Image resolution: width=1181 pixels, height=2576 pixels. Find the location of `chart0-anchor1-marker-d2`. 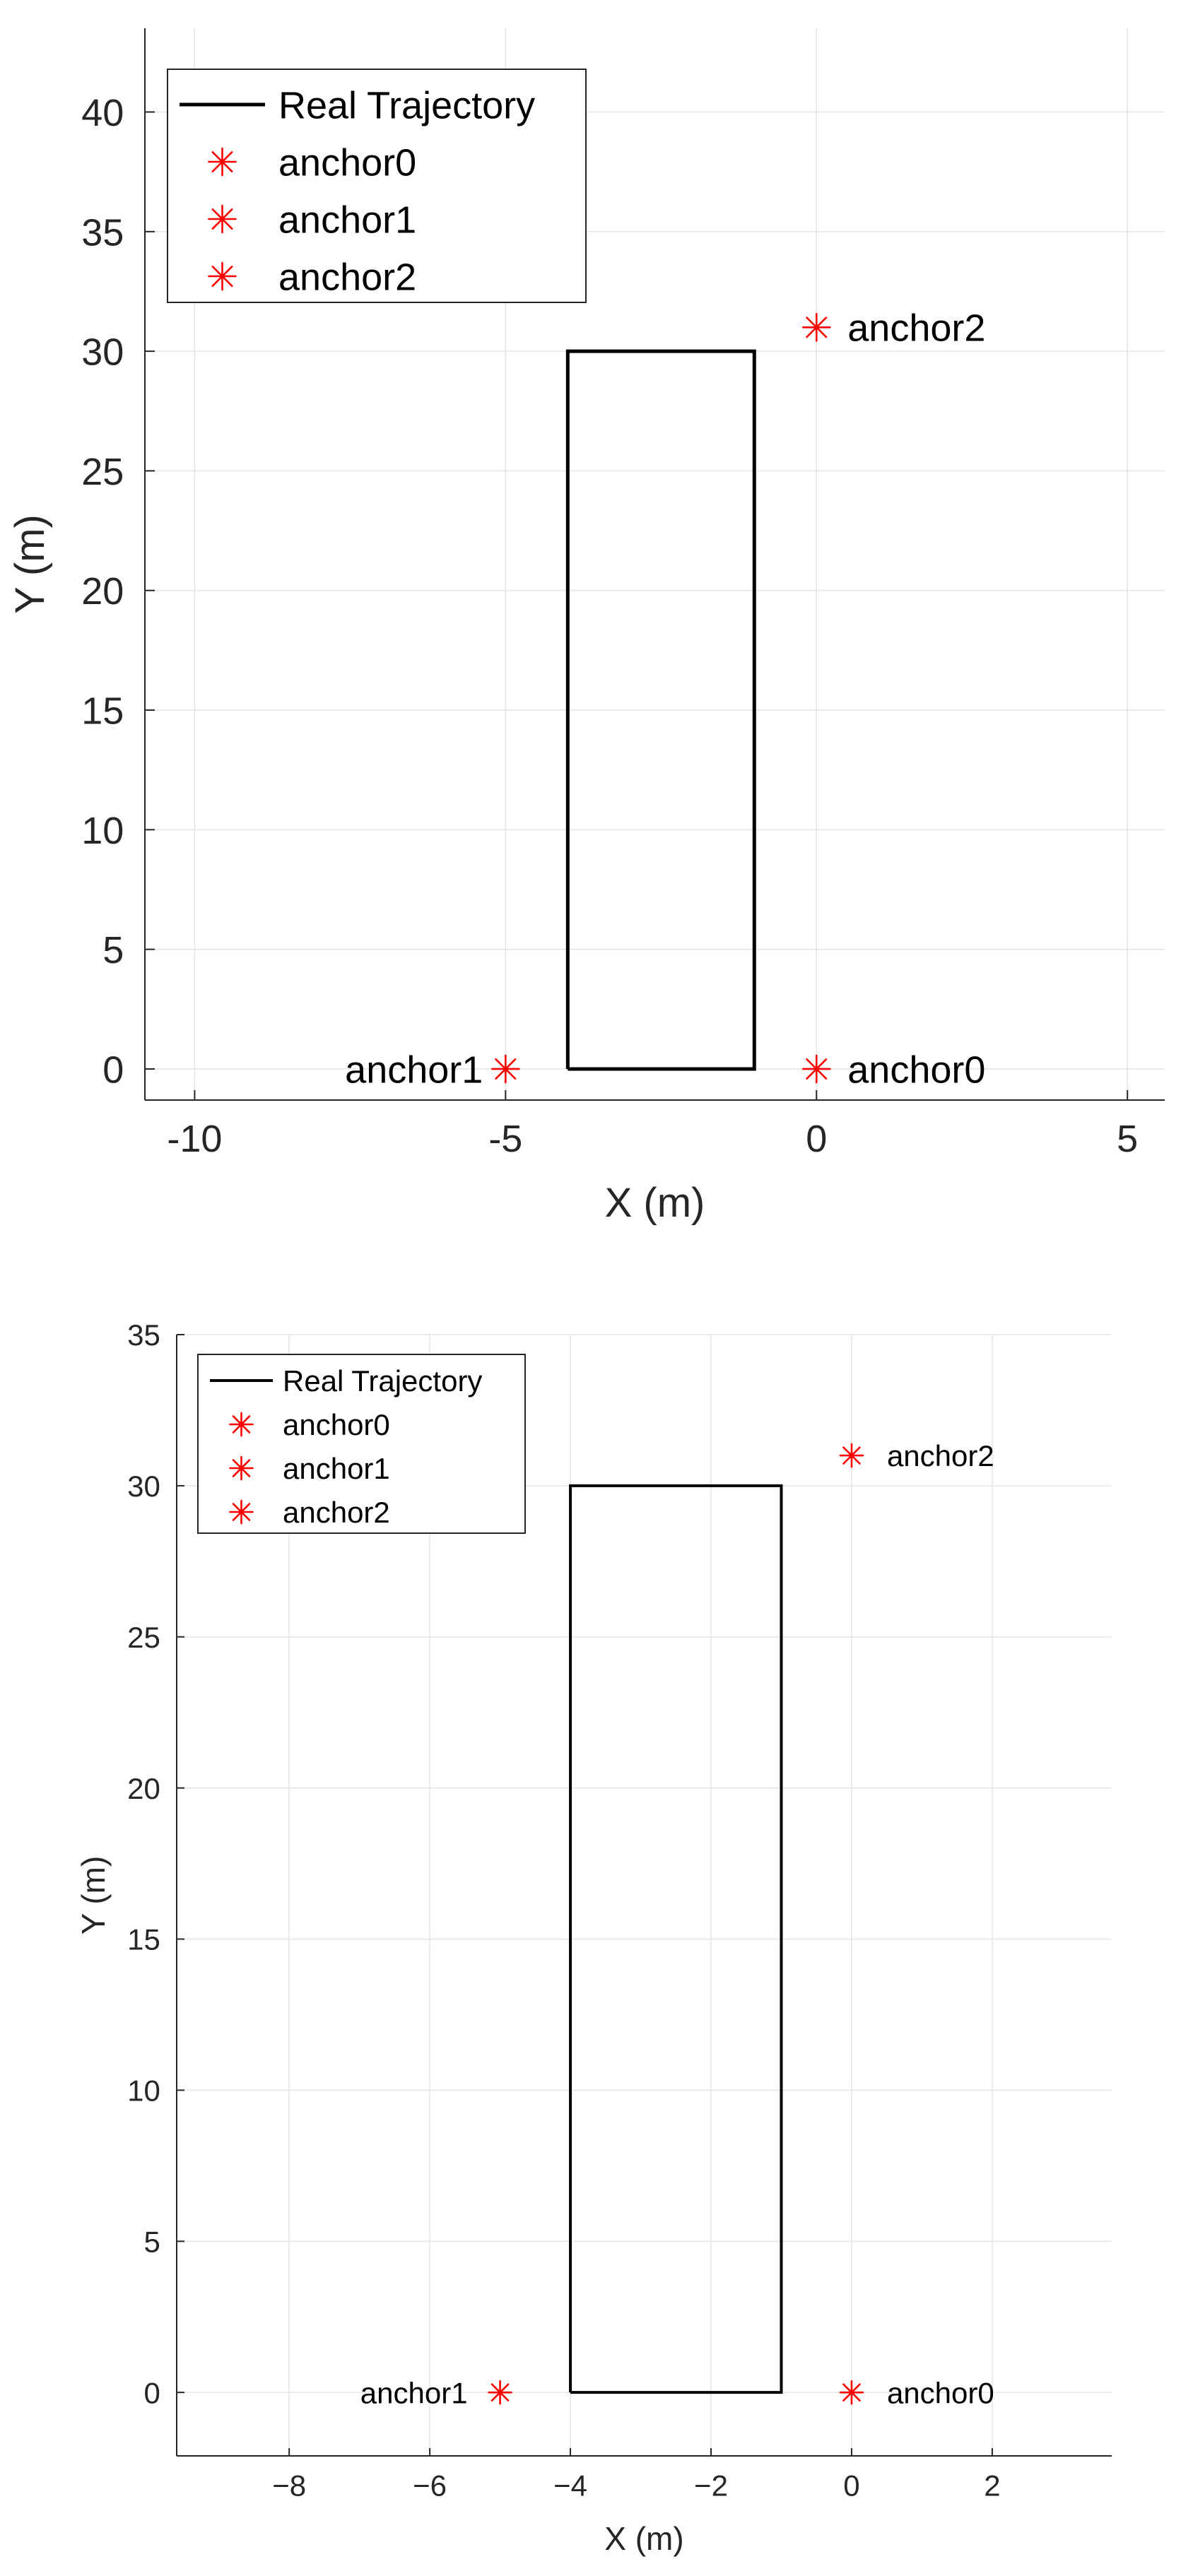

chart0-anchor1-marker-d2 is located at coordinates (506, 1069).